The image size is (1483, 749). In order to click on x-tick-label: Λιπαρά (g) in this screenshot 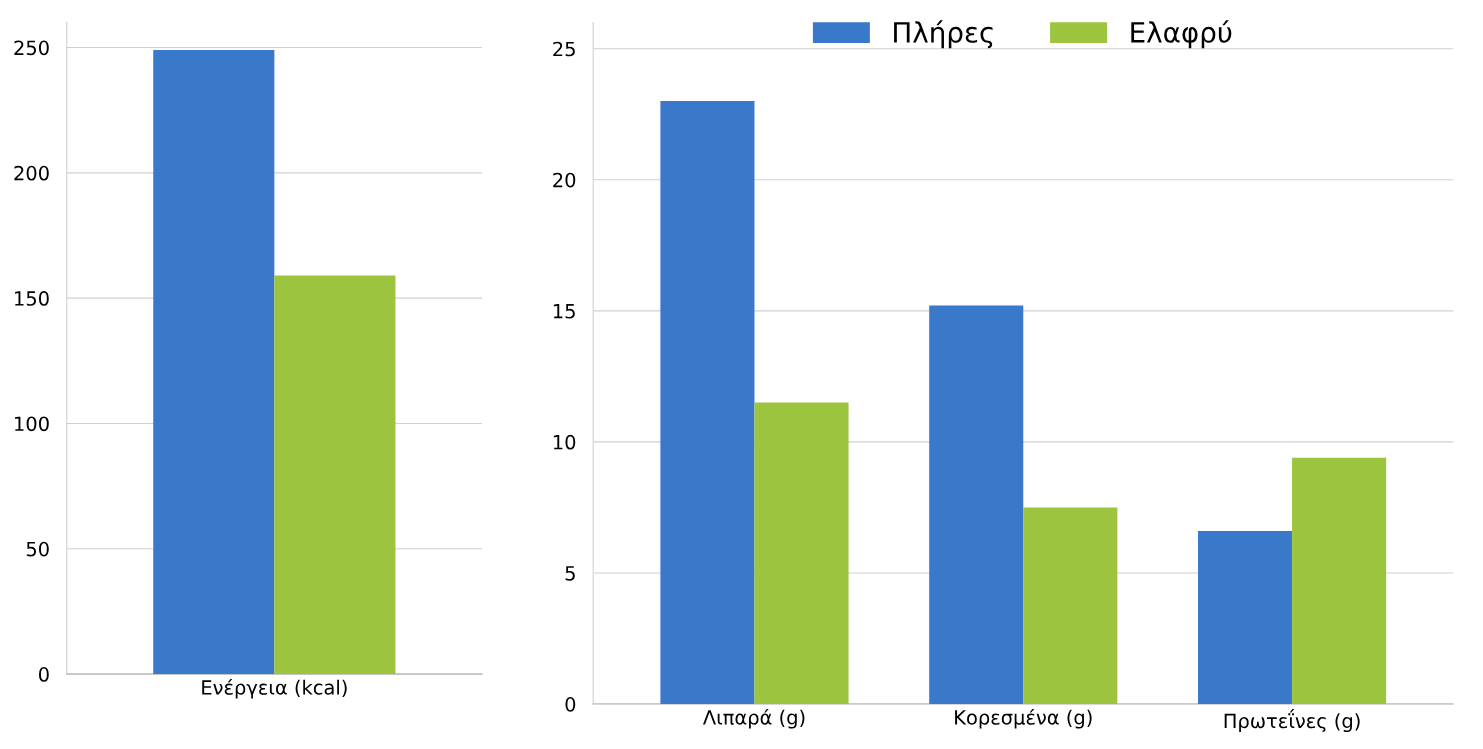, I will do `click(754, 718)`.